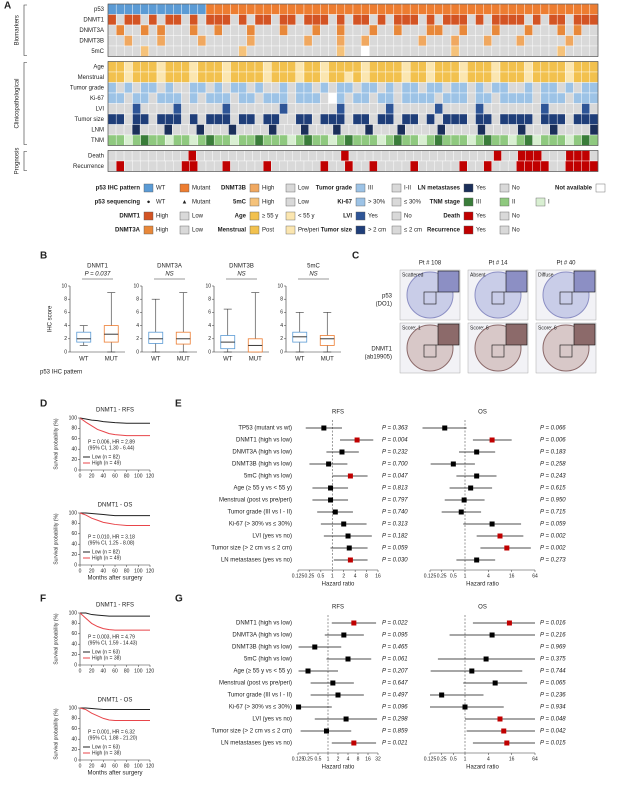  What do you see at coordinates (260, 513) in the screenshot?
I see `variable-label: Tumor grade (III vs I - II)` at bounding box center [260, 513].